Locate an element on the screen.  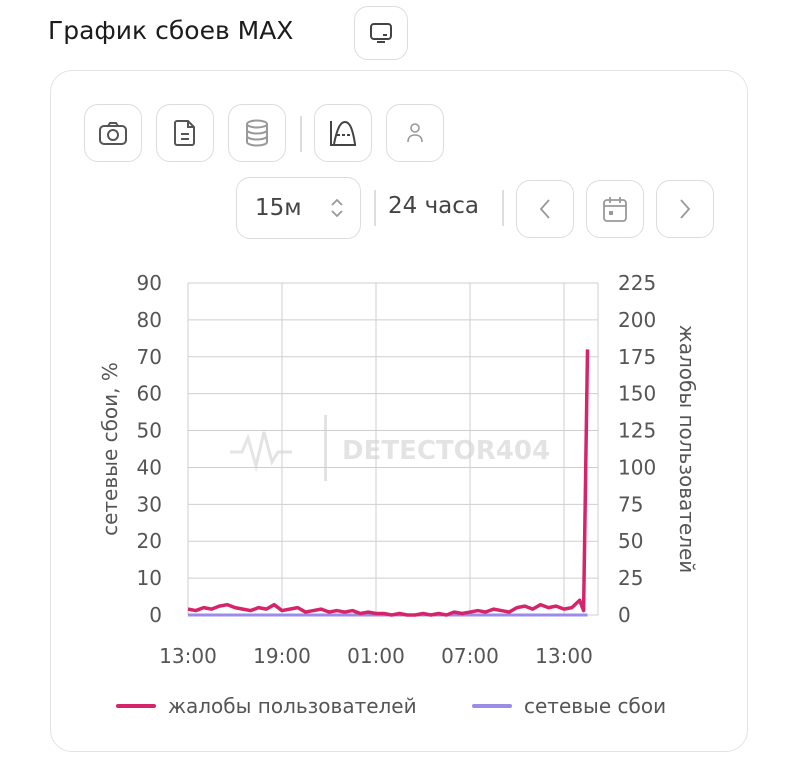
interval-select: 15м is located at coordinates (298, 208).